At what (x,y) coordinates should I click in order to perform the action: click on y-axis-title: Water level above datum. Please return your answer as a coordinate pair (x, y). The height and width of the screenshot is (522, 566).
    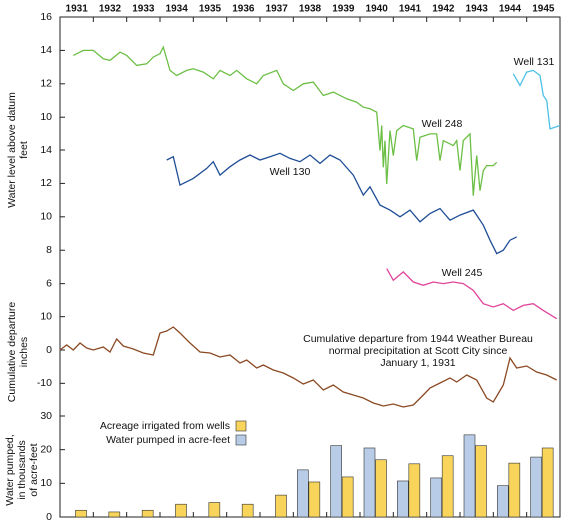
    Looking at the image, I should click on (12, 150).